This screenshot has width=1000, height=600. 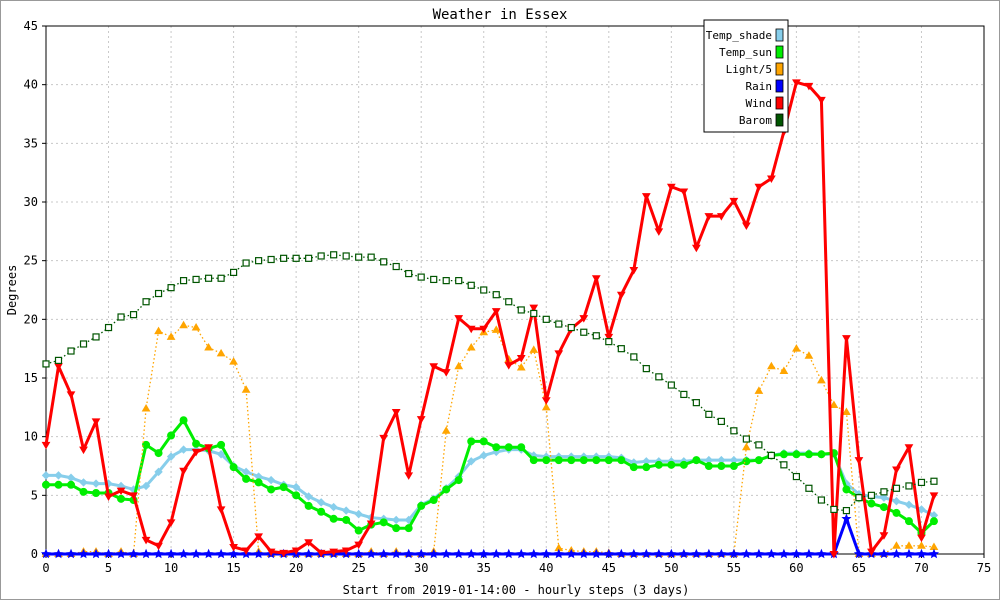 I want to click on x-tick-label: 45, so click(x=609, y=568).